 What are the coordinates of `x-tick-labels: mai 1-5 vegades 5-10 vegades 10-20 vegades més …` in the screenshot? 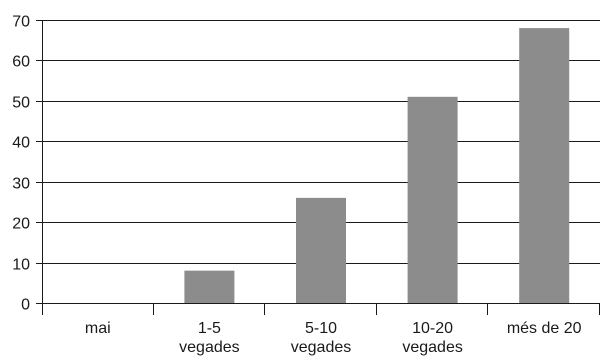 It's located at (333, 338).